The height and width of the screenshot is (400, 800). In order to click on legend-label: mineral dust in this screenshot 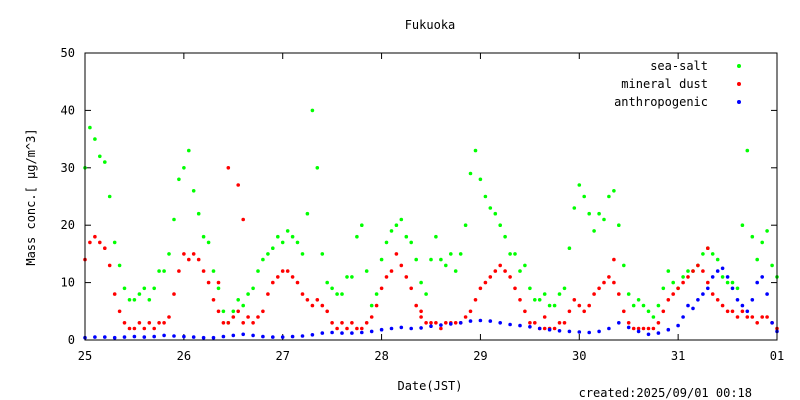, I will do `click(664, 84)`.